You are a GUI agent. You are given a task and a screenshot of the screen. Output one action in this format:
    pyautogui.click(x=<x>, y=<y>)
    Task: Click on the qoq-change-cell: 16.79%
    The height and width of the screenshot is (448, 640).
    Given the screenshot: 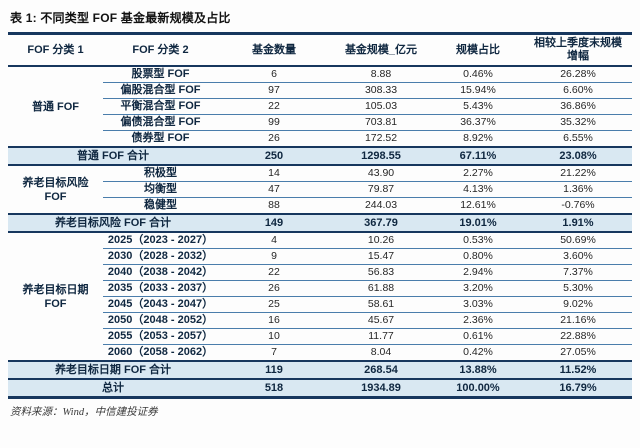 What is the action you would take?
    pyautogui.click(x=578, y=388)
    